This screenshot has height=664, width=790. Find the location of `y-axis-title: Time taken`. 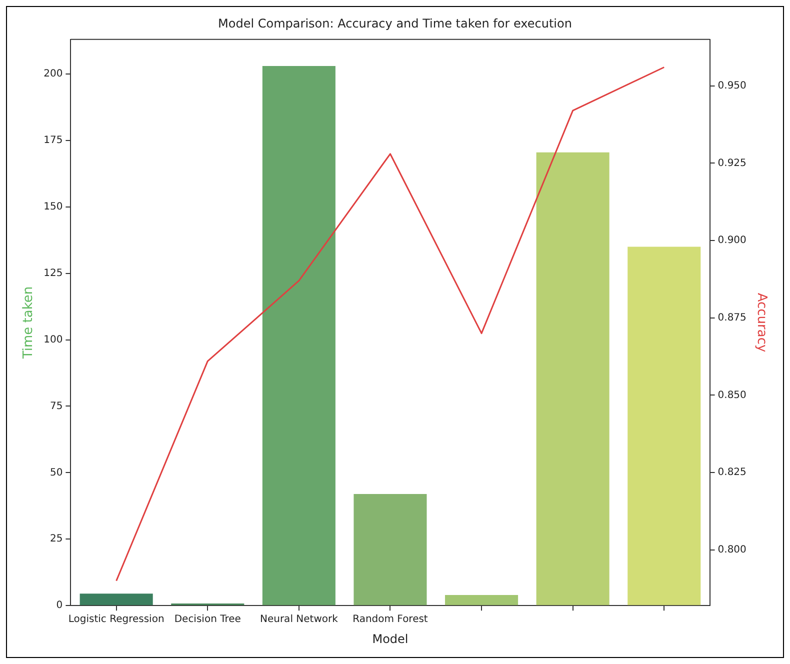

y-axis-title: Time taken is located at coordinates (28, 323).